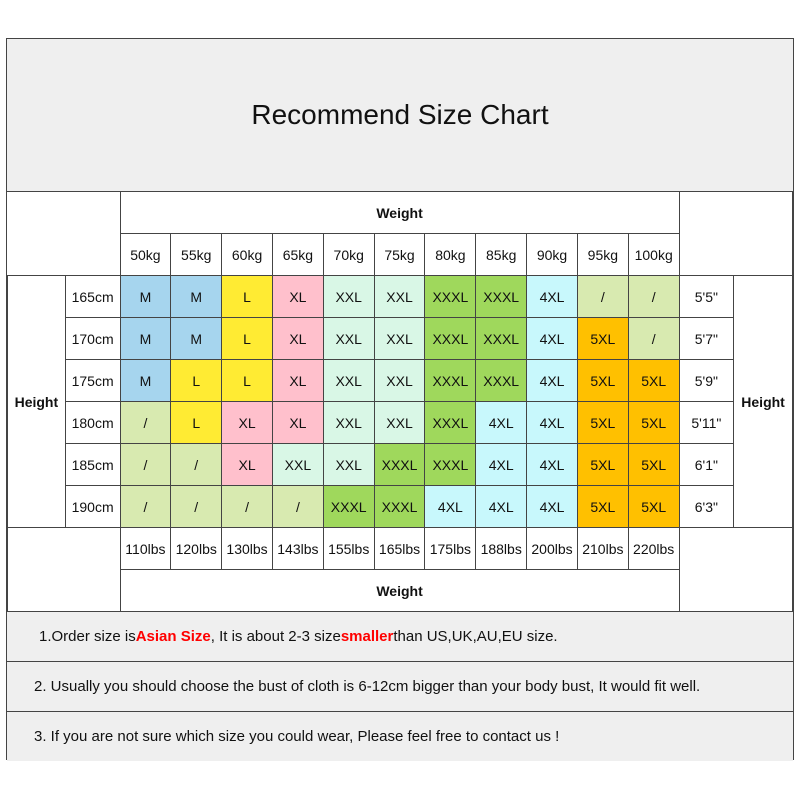  What do you see at coordinates (247, 254) in the screenshot?
I see `weight-kg-header: 60kg` at bounding box center [247, 254].